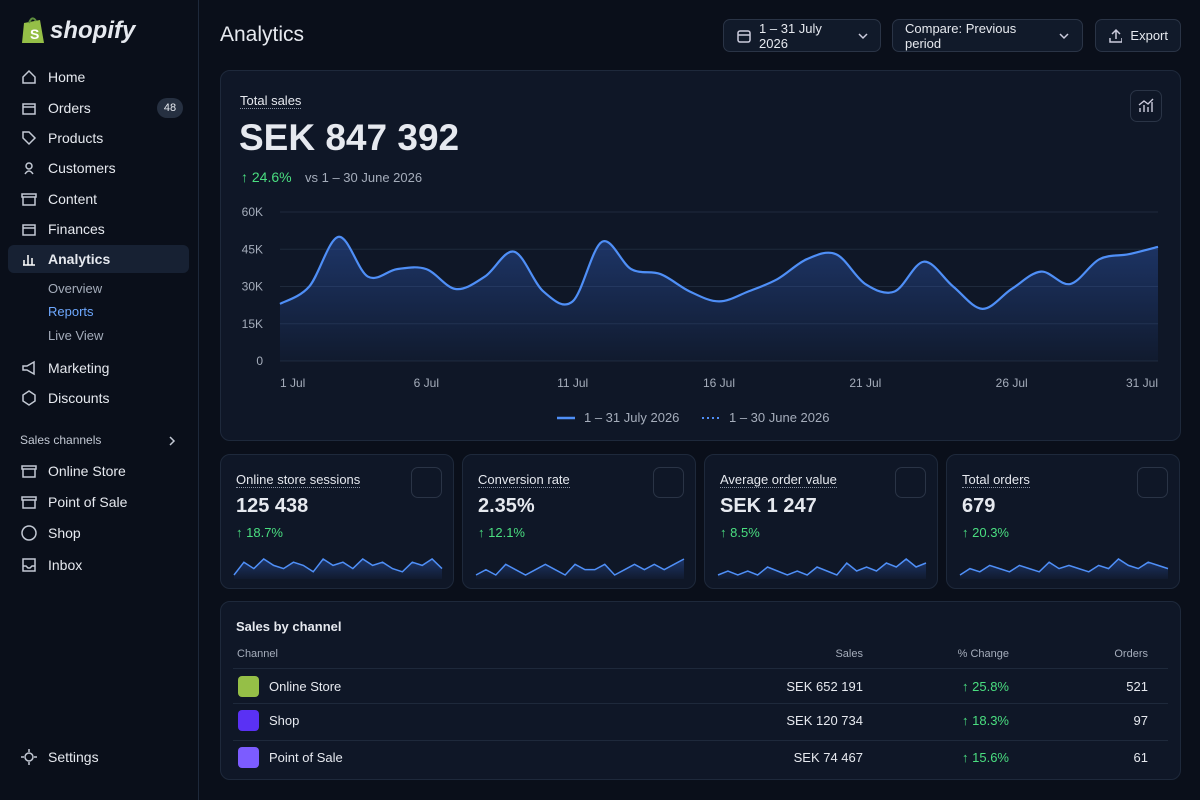 This screenshot has width=1200, height=800. What do you see at coordinates (1063, 521) in the screenshot?
I see `kpi-card: Total orders 679 ↑ 20.3%` at bounding box center [1063, 521].